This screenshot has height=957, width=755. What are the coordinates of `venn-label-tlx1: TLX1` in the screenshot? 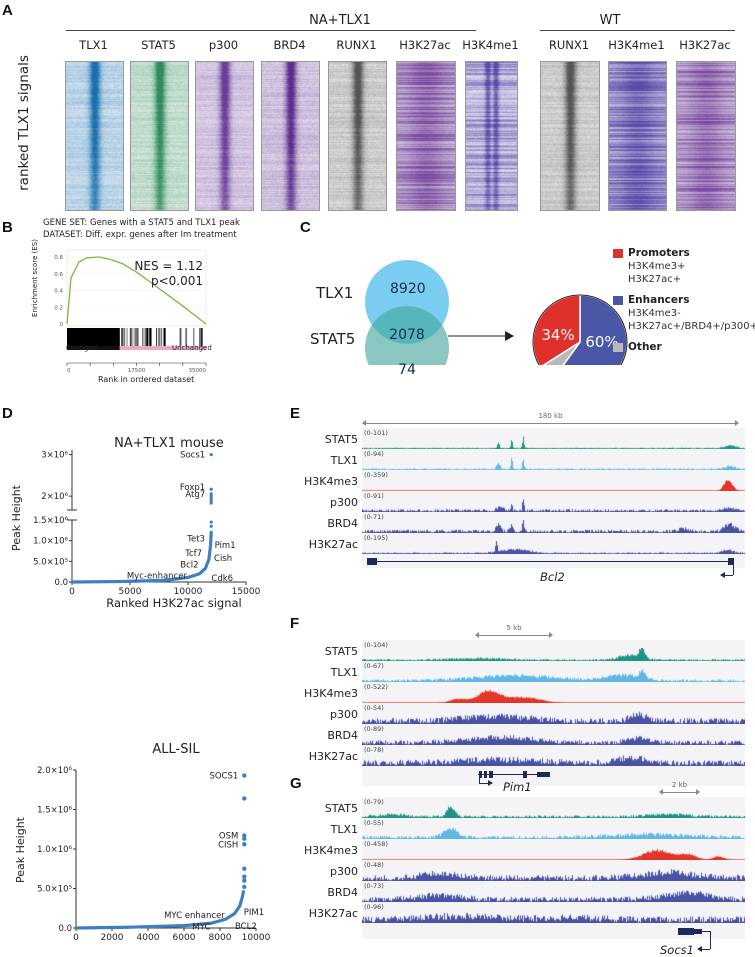 It's located at (335, 293).